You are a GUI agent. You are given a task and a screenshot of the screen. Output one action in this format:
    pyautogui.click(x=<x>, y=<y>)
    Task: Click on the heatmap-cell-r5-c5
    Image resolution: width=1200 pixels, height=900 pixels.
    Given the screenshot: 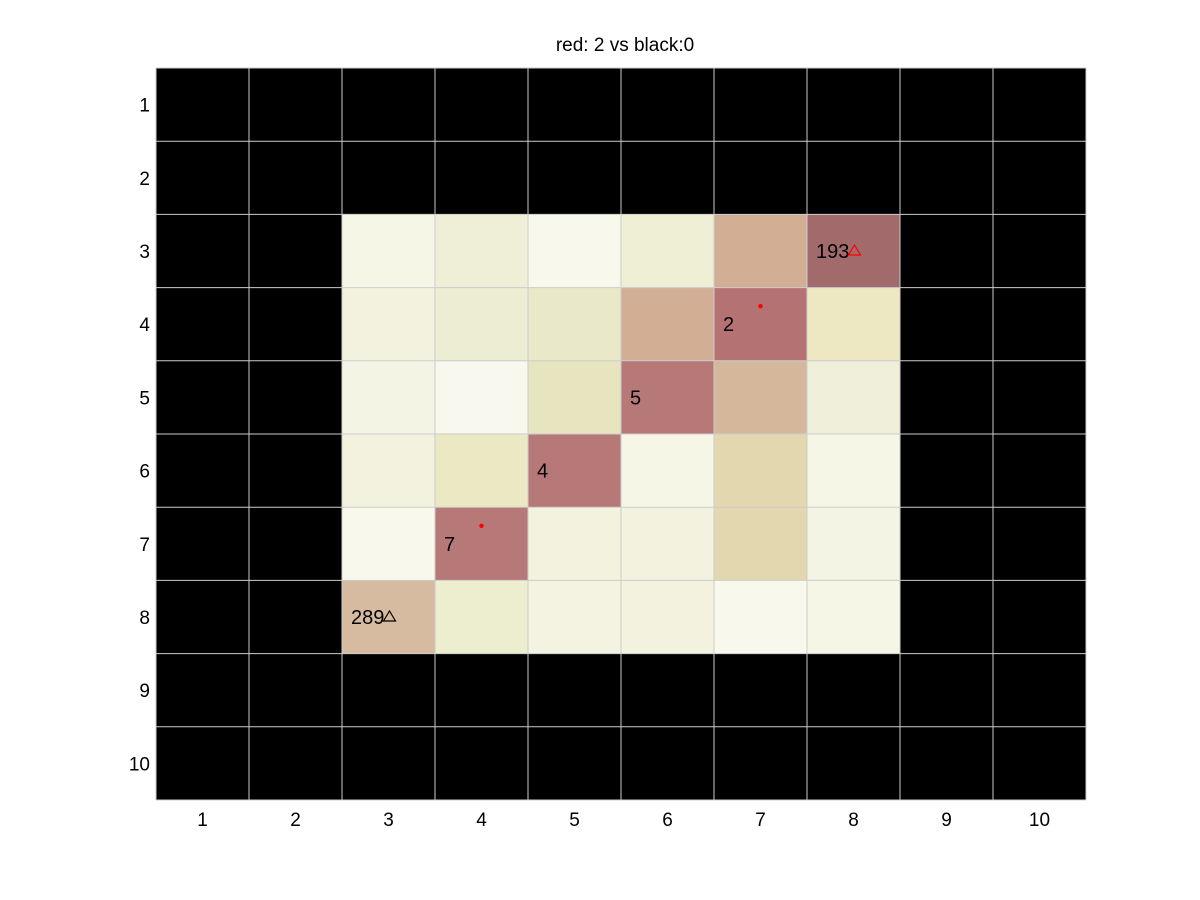 What is the action you would take?
    pyautogui.click(x=574, y=397)
    